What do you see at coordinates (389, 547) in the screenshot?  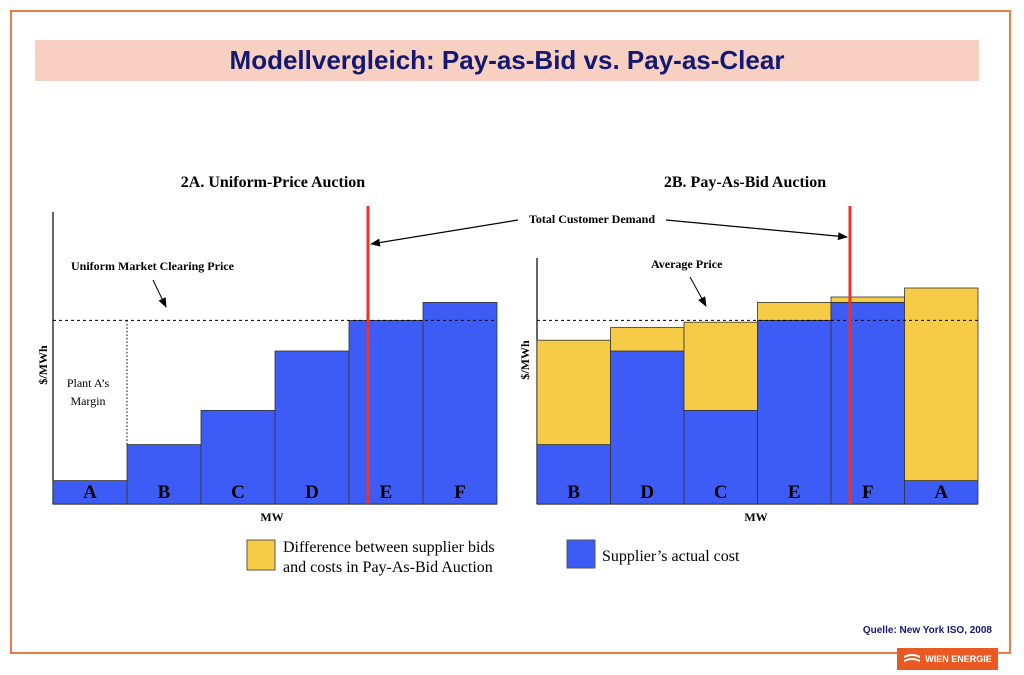 I see `legend-difference-line-1: Difference between supplier bids` at bounding box center [389, 547].